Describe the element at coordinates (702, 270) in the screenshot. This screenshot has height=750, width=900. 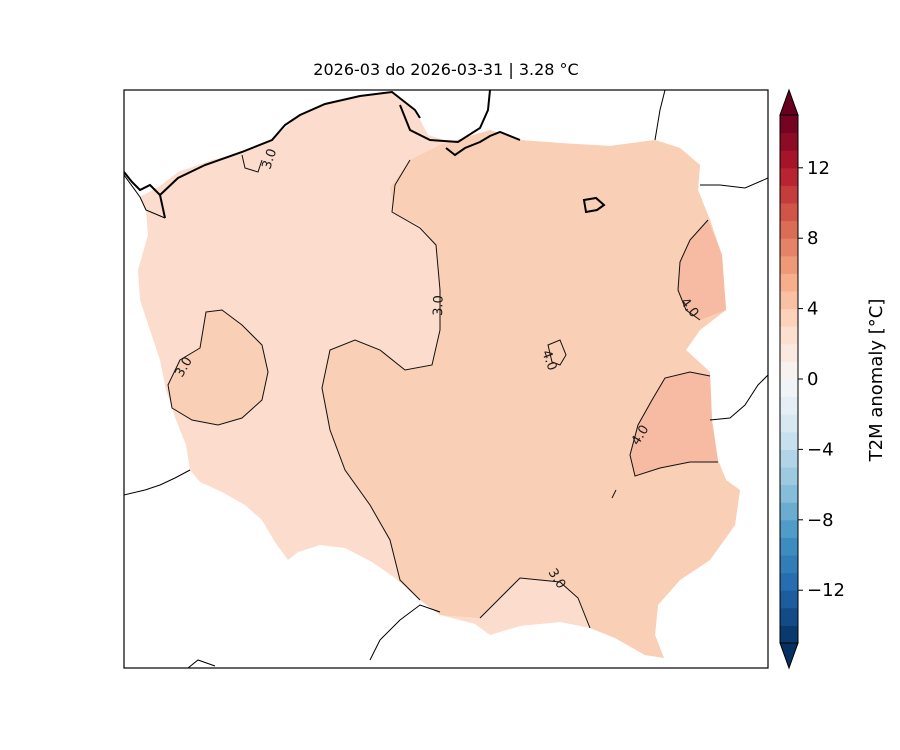
I see `anomaly-zone-5-northeast` at that location.